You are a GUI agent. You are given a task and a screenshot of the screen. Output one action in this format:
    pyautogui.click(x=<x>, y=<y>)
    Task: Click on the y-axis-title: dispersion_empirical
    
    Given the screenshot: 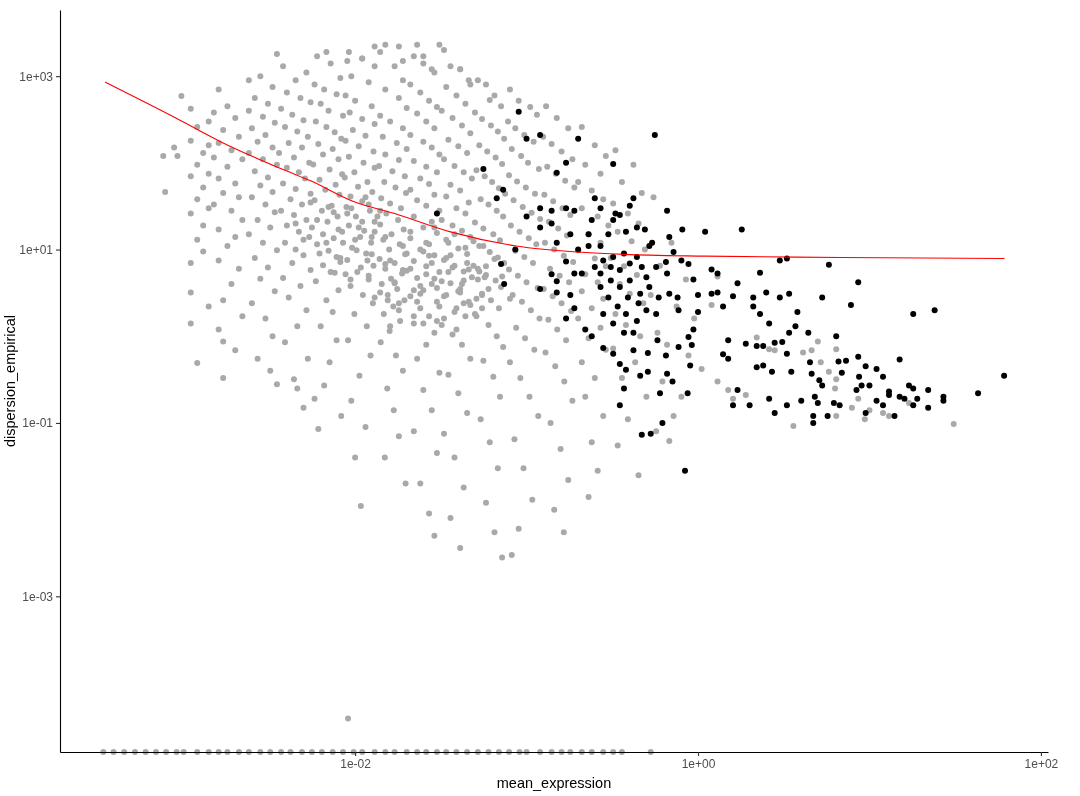 What is the action you would take?
    pyautogui.click(x=10, y=381)
    